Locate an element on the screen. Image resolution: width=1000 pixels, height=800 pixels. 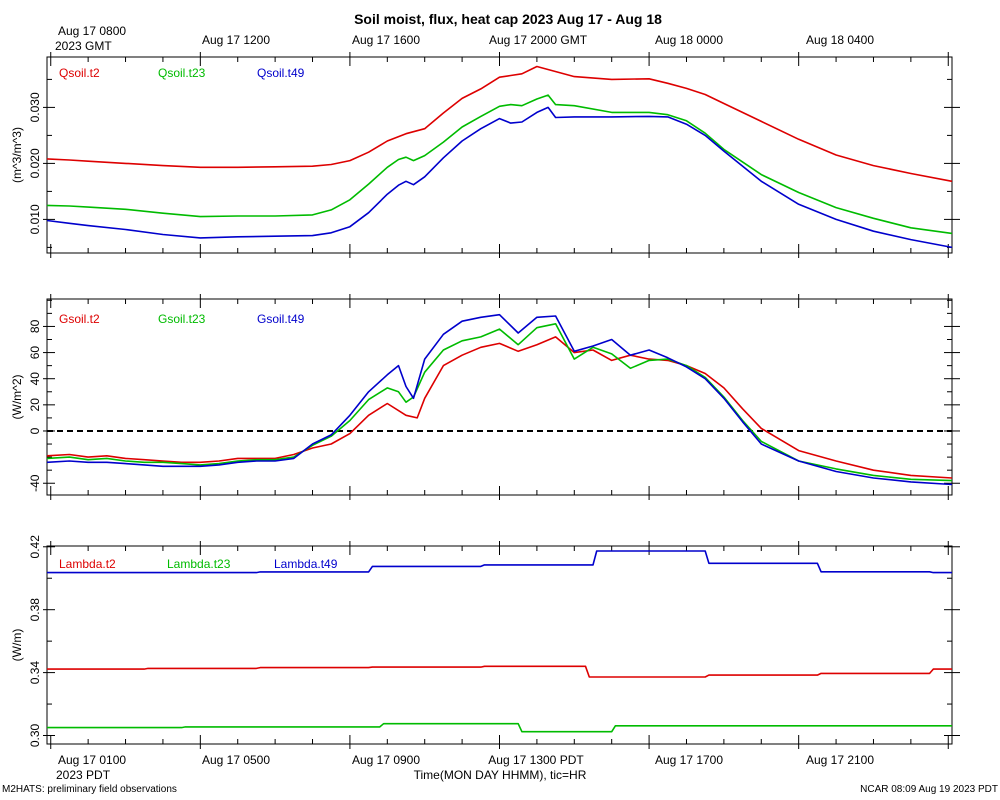
bottom-time-label: Aug 17 0100 is located at coordinates (92, 760).